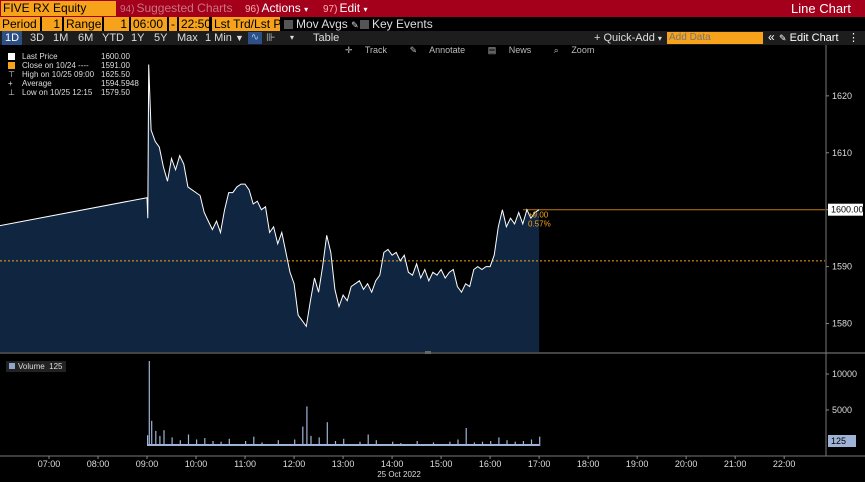  What do you see at coordinates (276, 8) in the screenshot?
I see `actions-button: 96) Actions ▾` at bounding box center [276, 8].